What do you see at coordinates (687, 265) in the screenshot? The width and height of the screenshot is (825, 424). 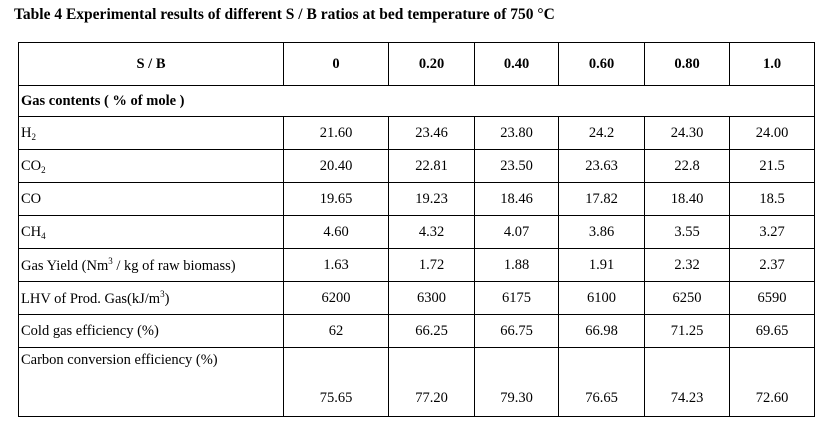 I see `value-cell: 2.32` at bounding box center [687, 265].